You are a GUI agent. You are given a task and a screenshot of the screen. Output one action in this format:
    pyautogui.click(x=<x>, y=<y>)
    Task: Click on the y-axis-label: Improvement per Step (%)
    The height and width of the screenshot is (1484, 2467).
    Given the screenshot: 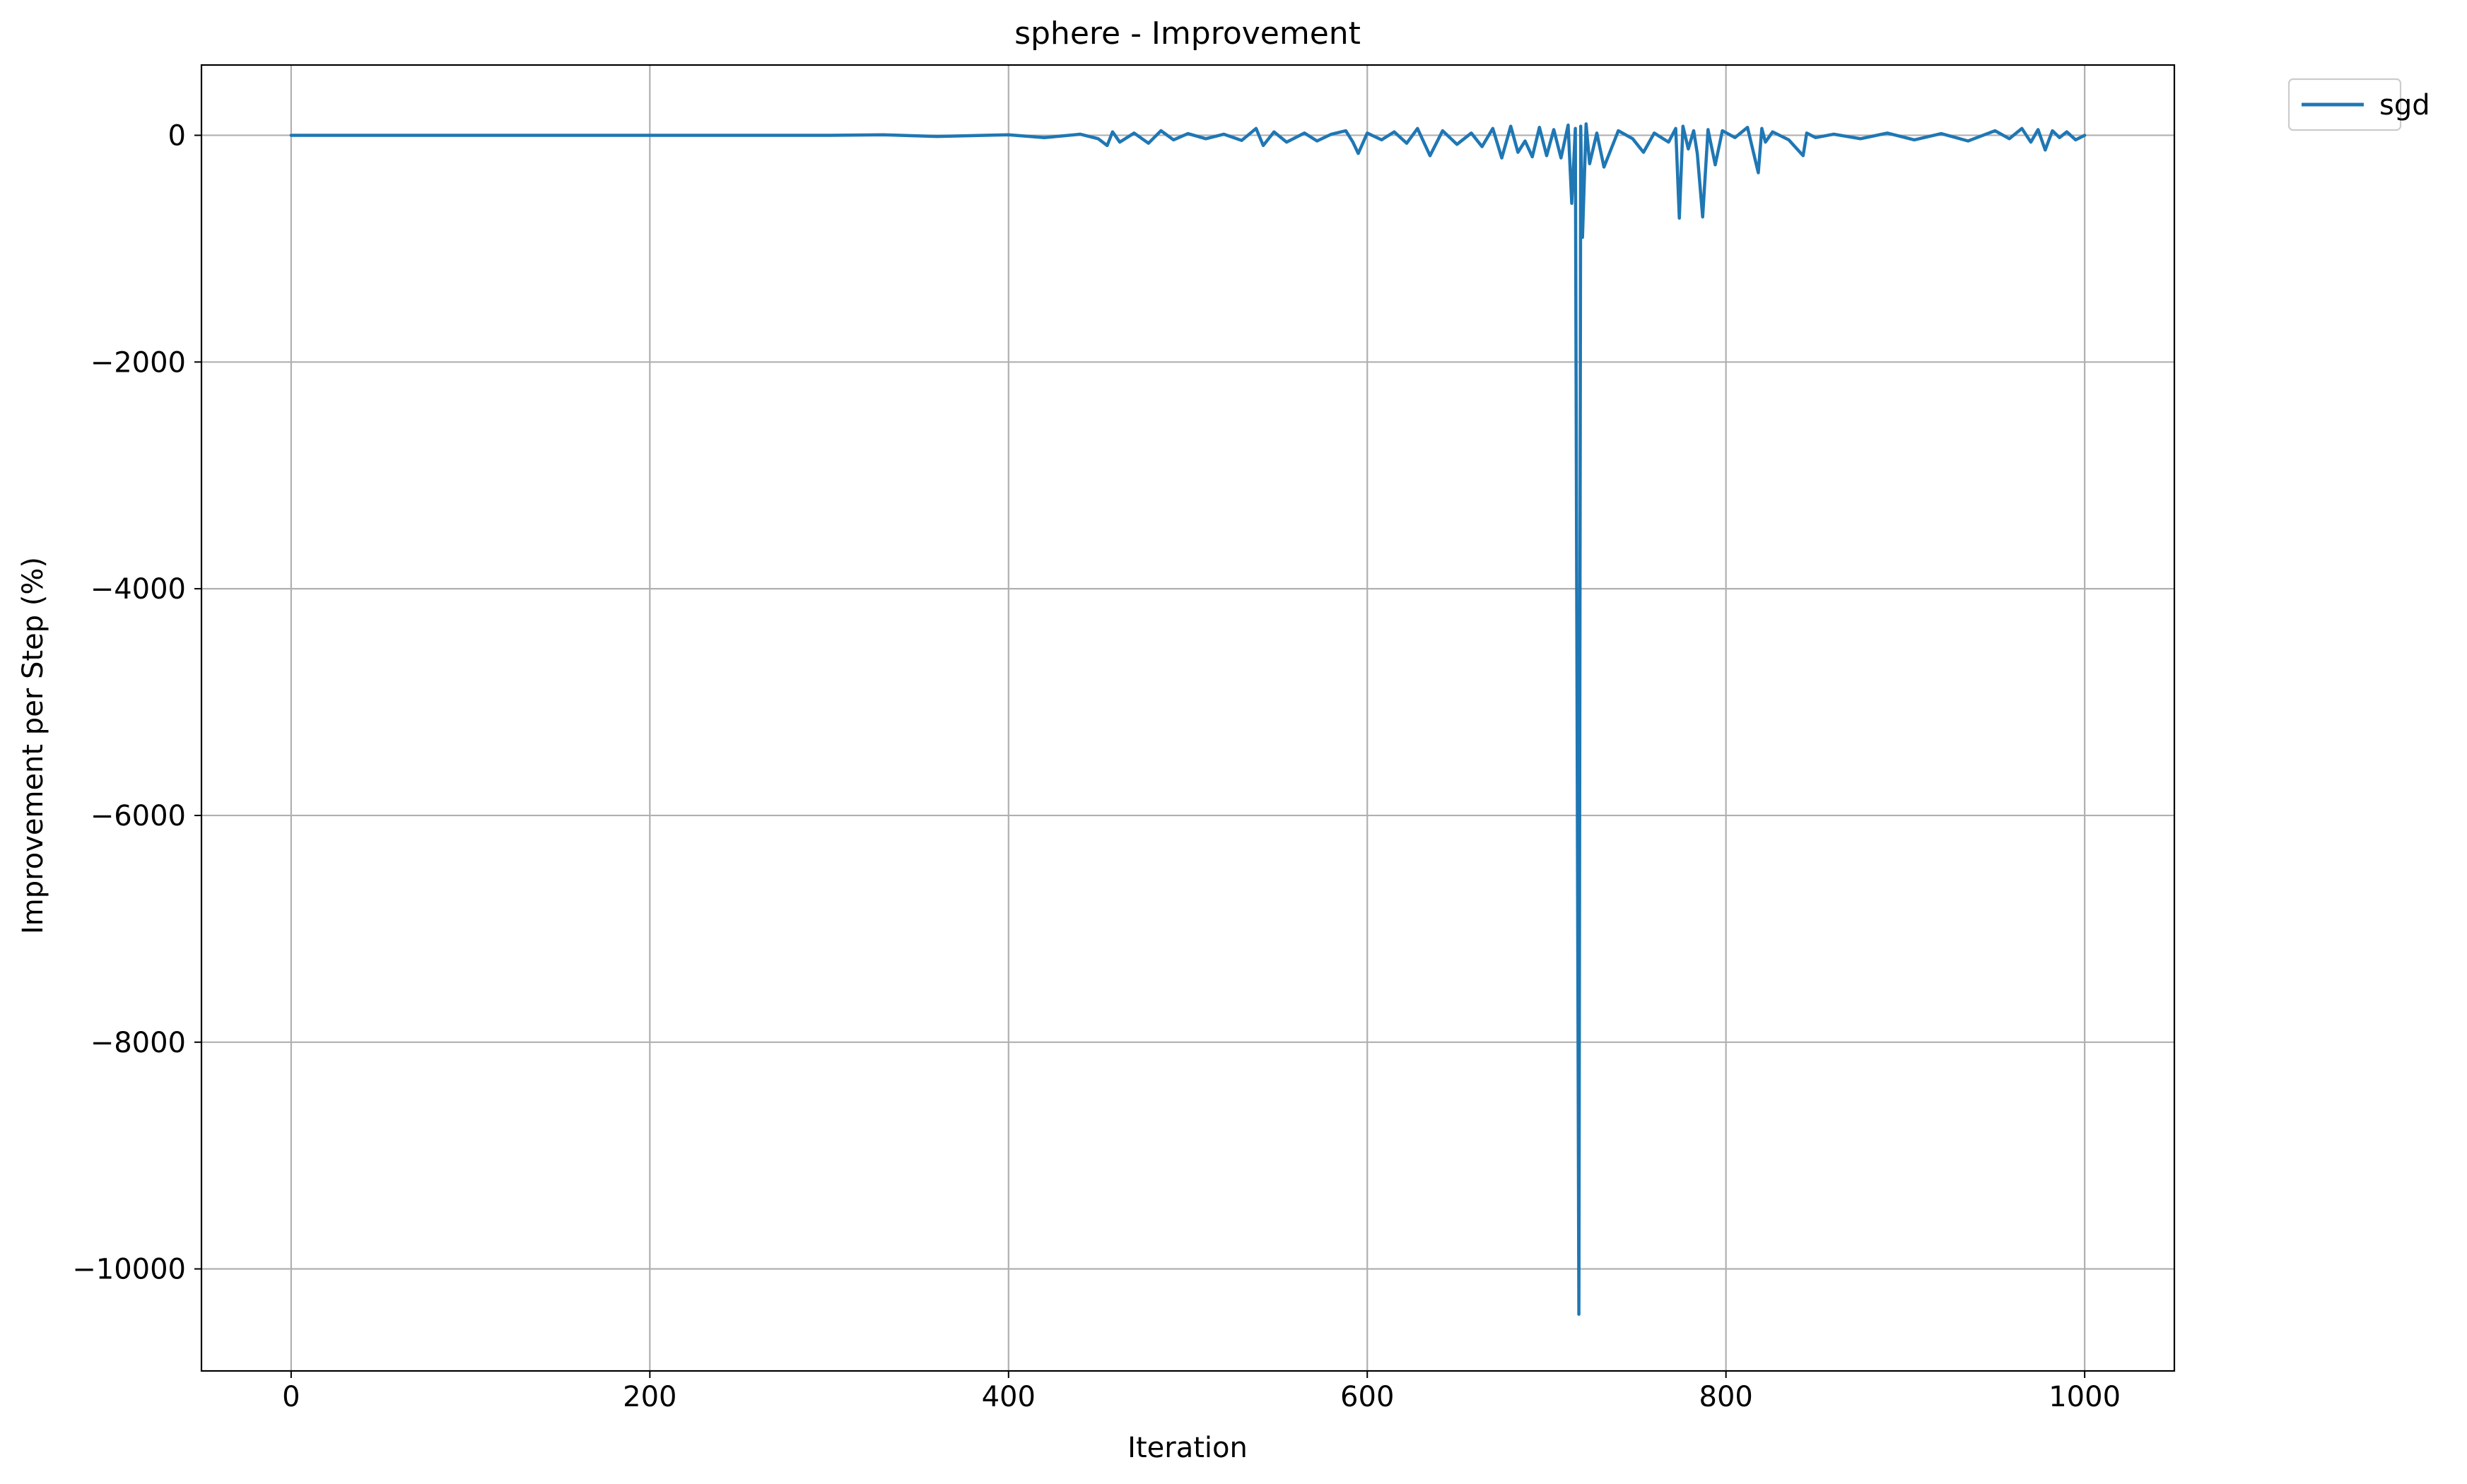 What is the action you would take?
    pyautogui.click(x=33, y=745)
    